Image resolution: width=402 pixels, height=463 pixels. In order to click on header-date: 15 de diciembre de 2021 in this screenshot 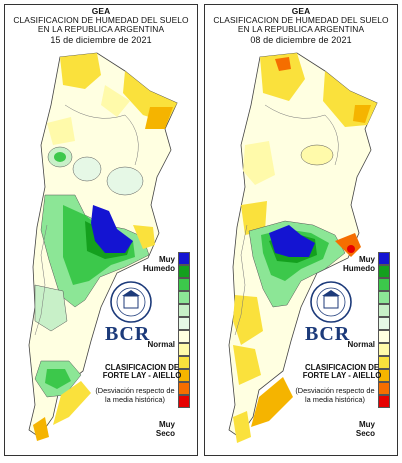, I will do `click(101, 40)`.